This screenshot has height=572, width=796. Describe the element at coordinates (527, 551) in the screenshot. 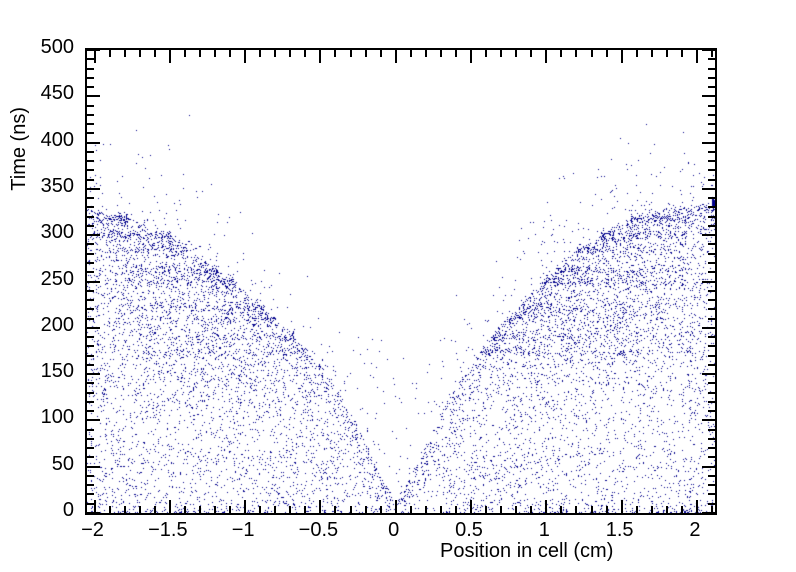

I see `x-axis-title: Position in cell (cm)` at that location.